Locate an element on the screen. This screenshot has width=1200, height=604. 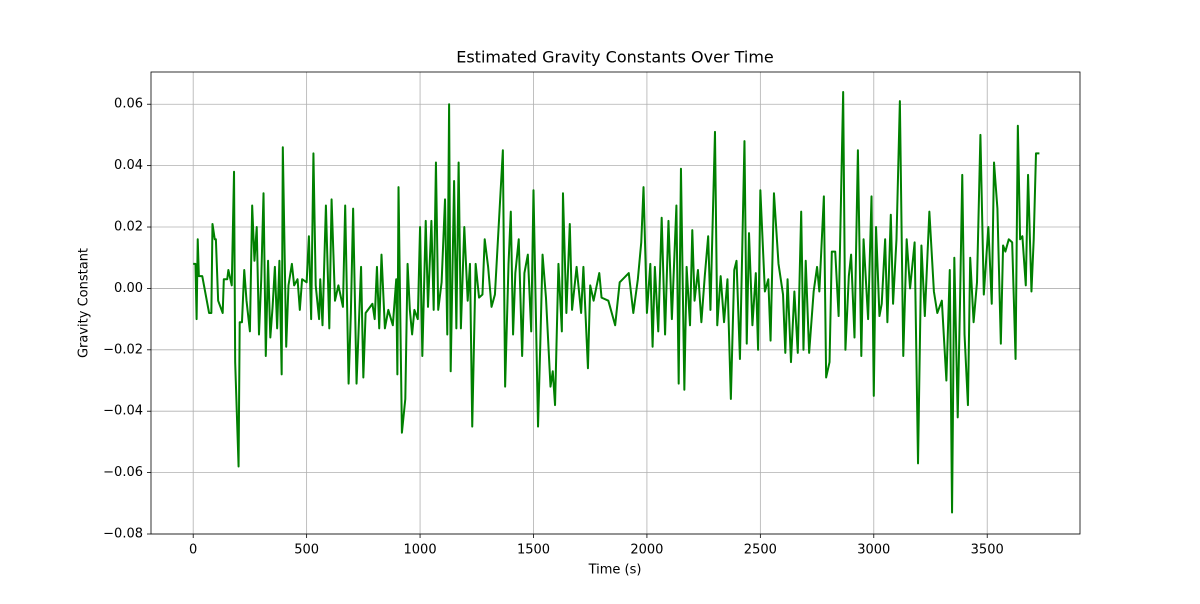
y-tick-label: −0.04 is located at coordinates (123, 411).